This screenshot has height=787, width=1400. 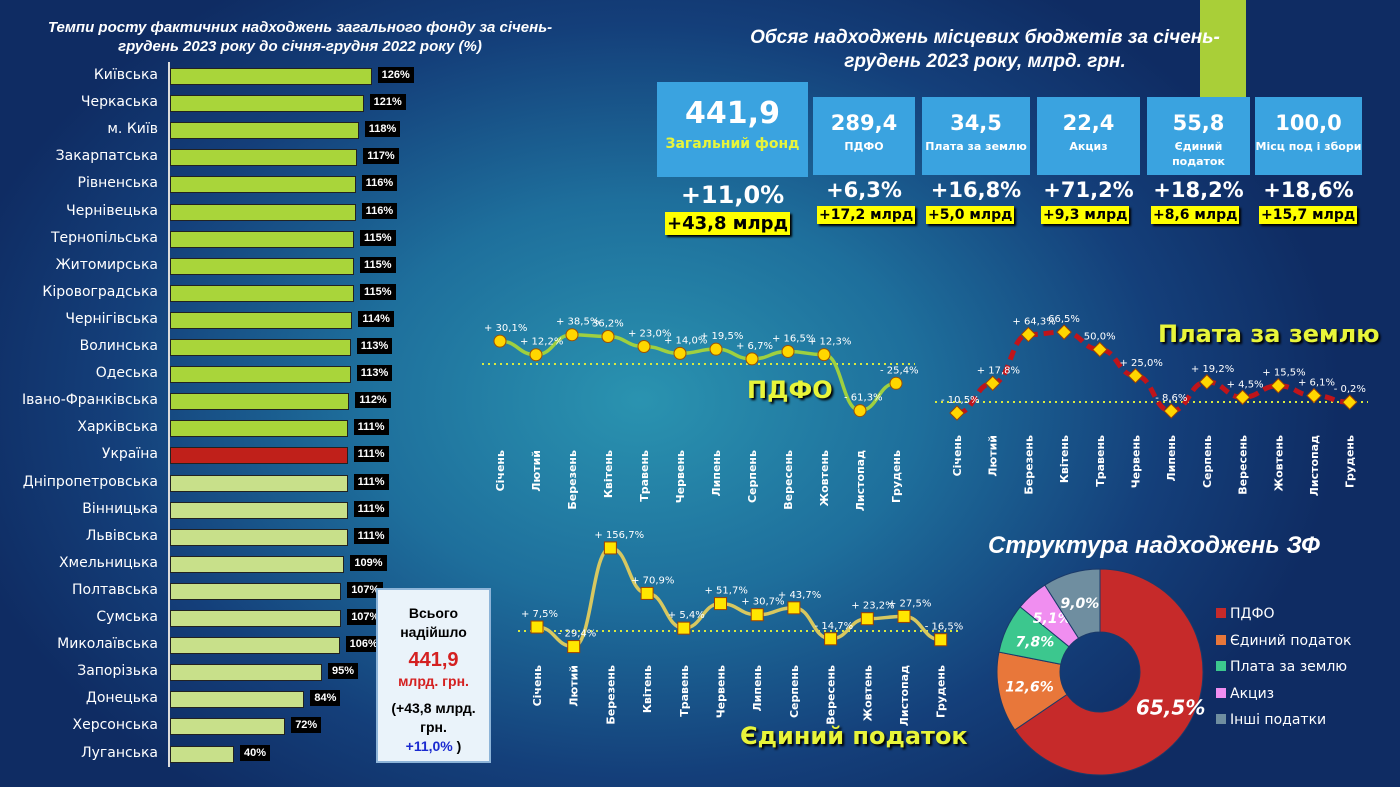 I want to click on region-label: Україна, so click(x=129, y=454).